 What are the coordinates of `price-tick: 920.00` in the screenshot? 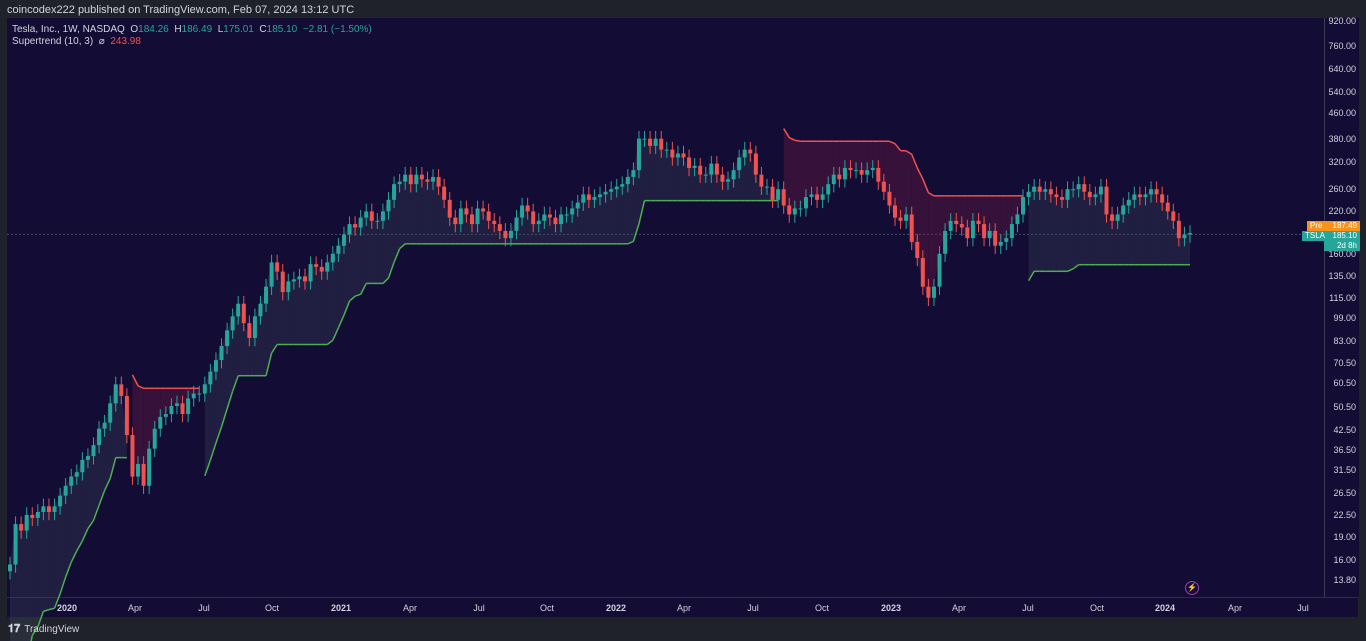 It's located at (1342, 20).